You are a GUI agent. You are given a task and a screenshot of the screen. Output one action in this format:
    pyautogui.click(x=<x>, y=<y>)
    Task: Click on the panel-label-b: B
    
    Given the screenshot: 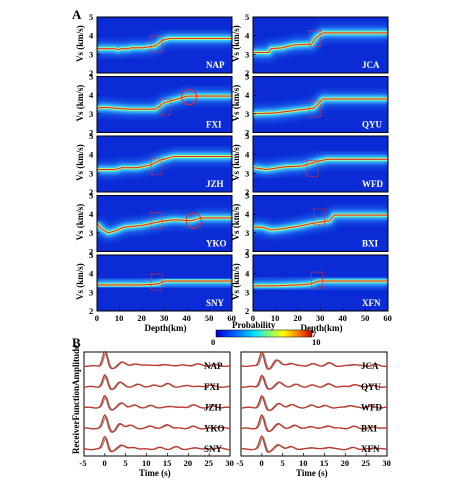 What is the action you would take?
    pyautogui.click(x=76, y=342)
    